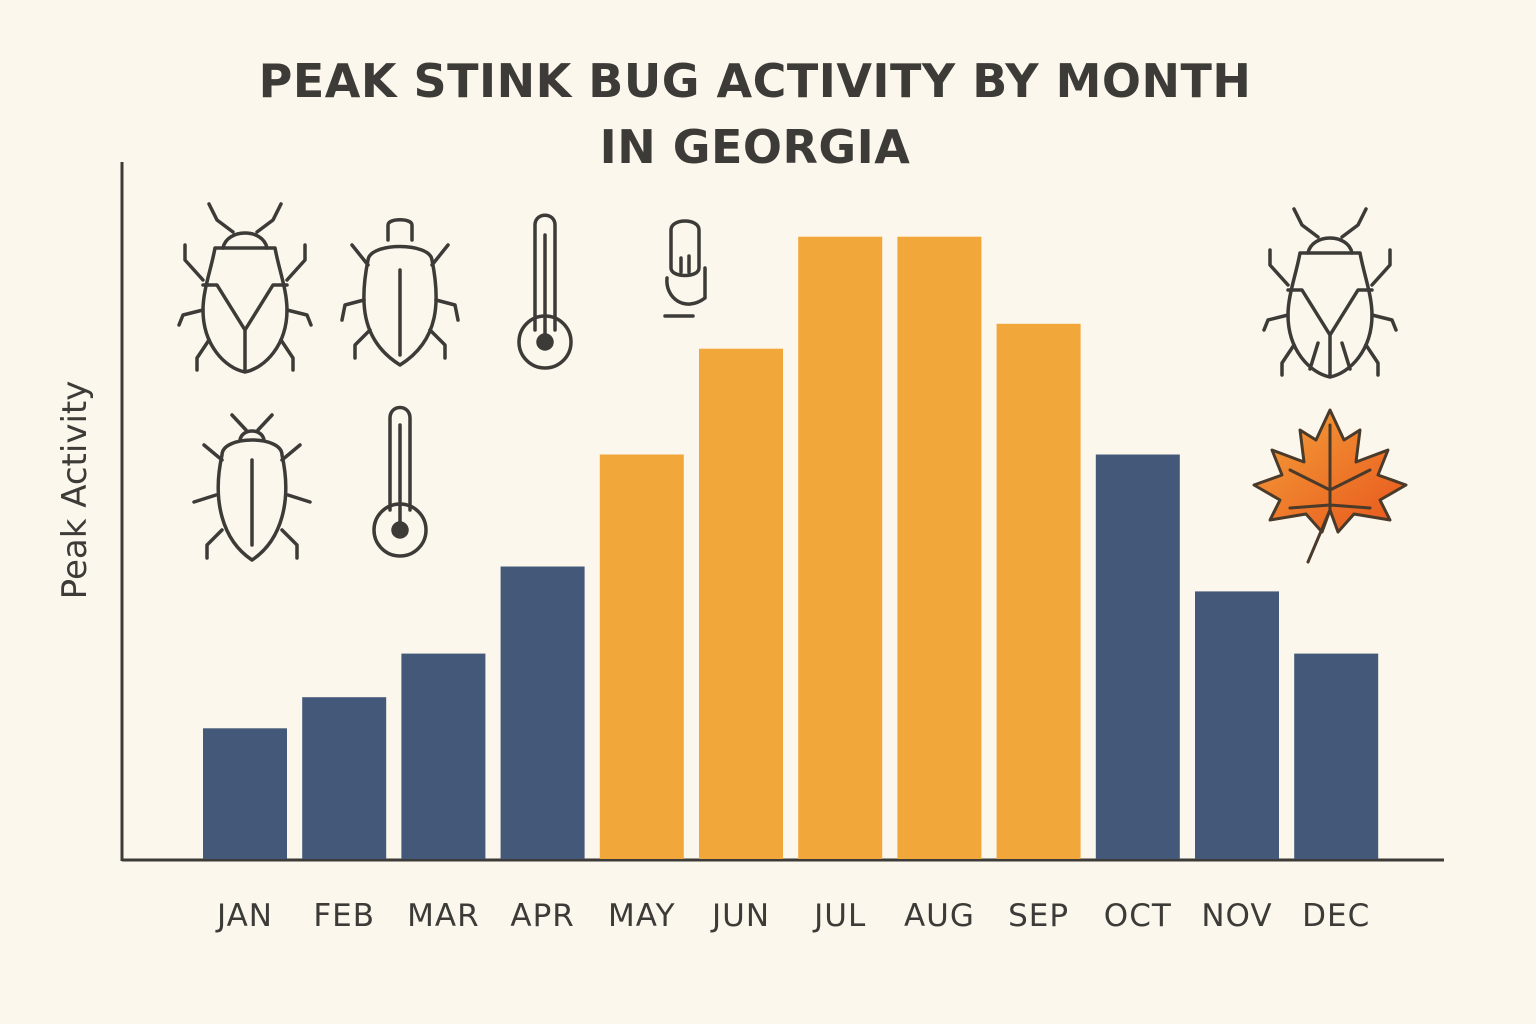 The width and height of the screenshot is (1536, 1024). Describe the element at coordinates (545, 291) in the screenshot. I see `thermometer-icon` at that location.